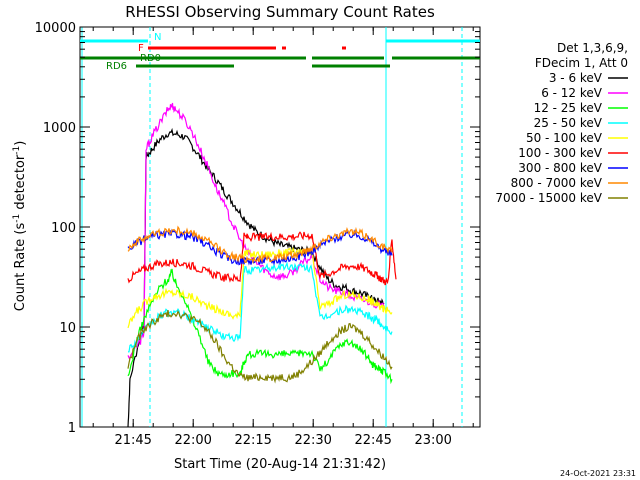 This screenshot has height=480, width=640. Describe the element at coordinates (20, 184) in the screenshot. I see `y-axis-label-part-2: detector` at that location.